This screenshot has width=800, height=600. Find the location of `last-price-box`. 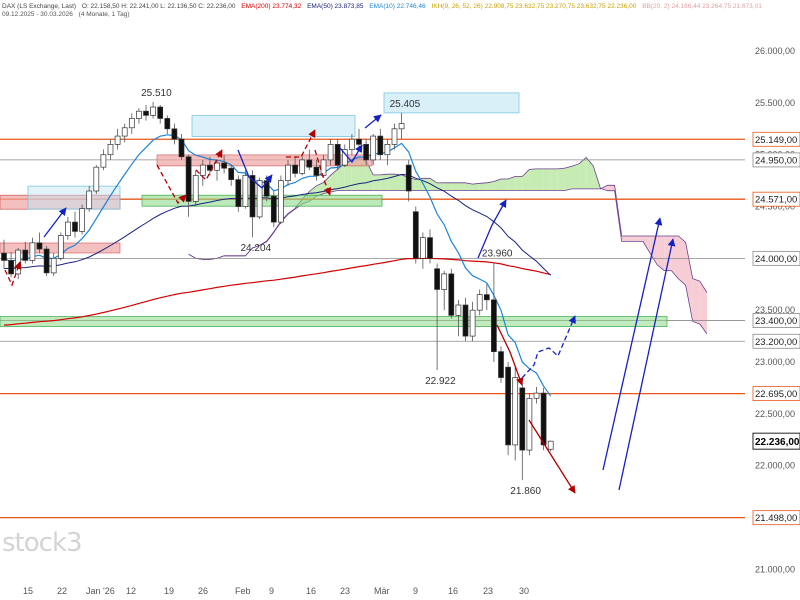

last-price-box is located at coordinates (776, 441).